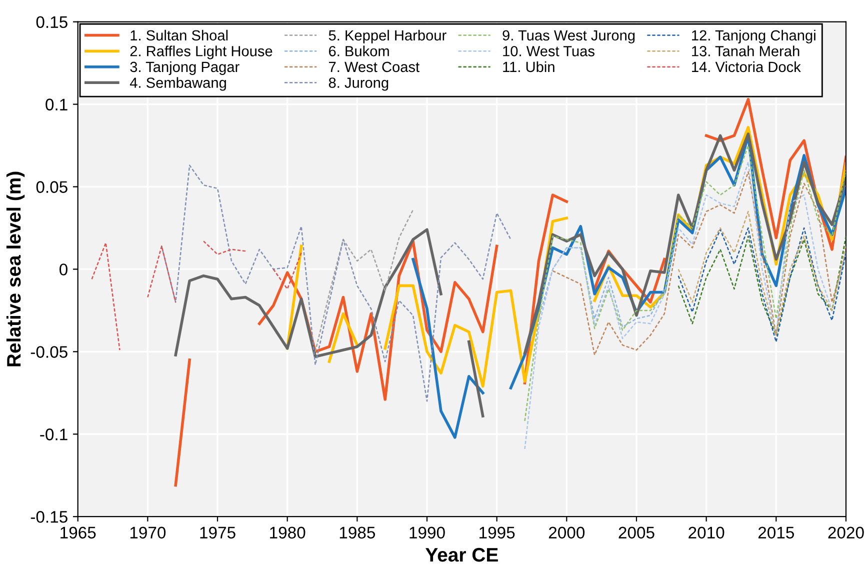 This screenshot has height=574, width=865. I want to click on x-tick-label: 1995, so click(497, 532).